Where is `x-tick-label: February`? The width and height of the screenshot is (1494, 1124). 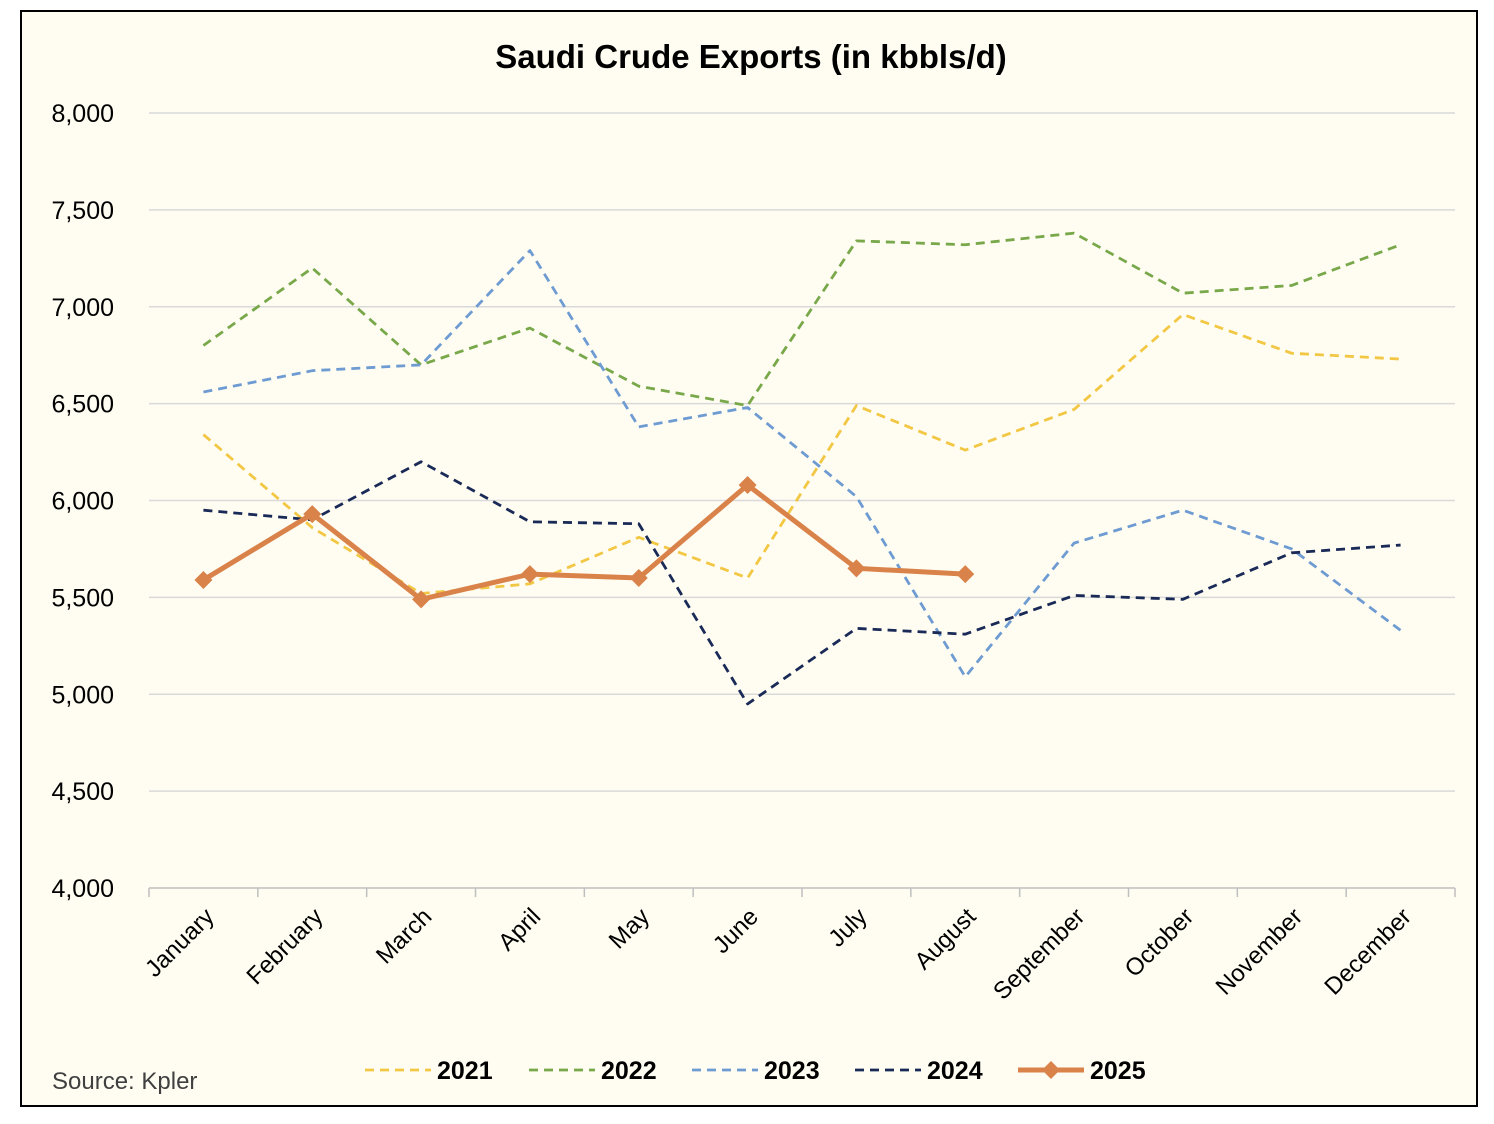
x-tick-label: February is located at coordinates (284, 946).